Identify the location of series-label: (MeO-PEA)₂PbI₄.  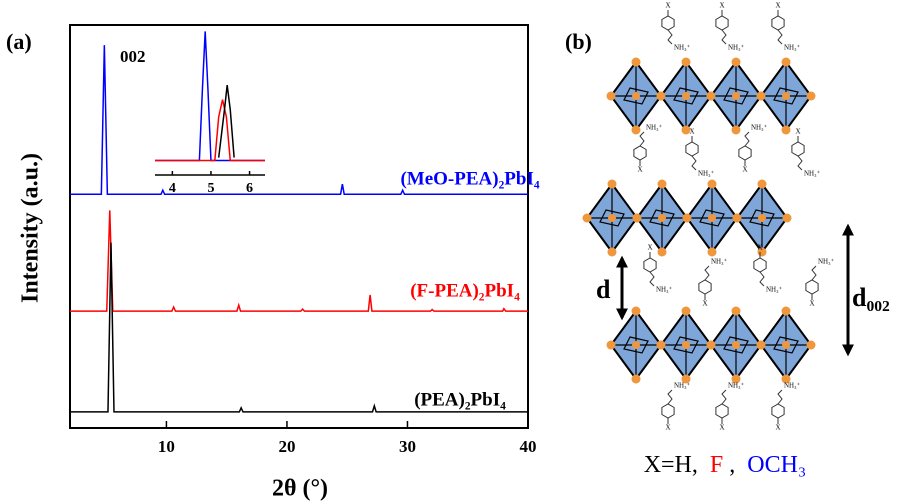
(469, 178).